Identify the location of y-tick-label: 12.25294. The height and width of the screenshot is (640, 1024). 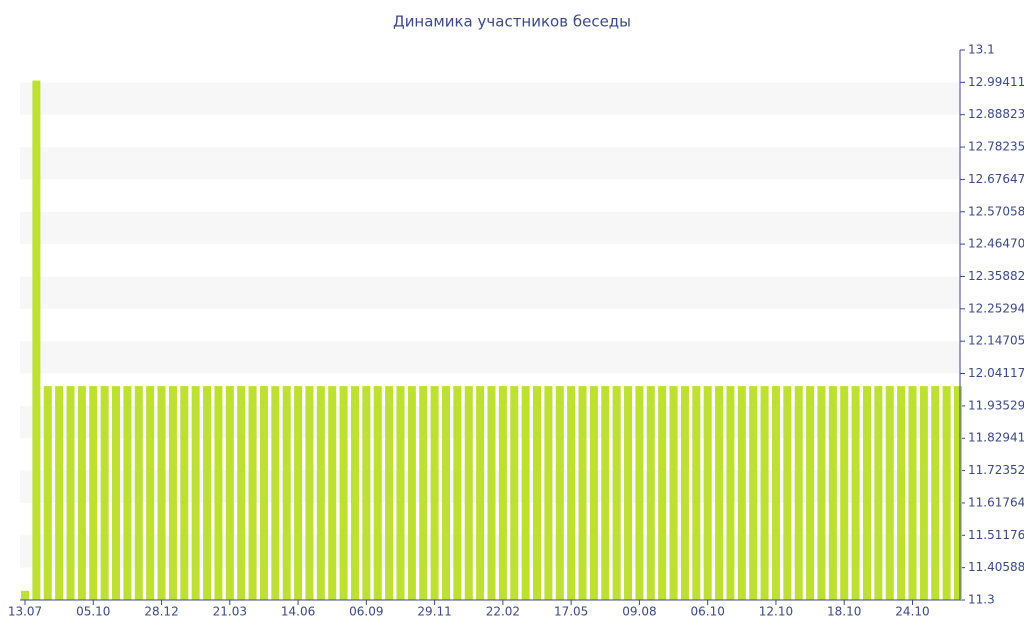
(996, 308).